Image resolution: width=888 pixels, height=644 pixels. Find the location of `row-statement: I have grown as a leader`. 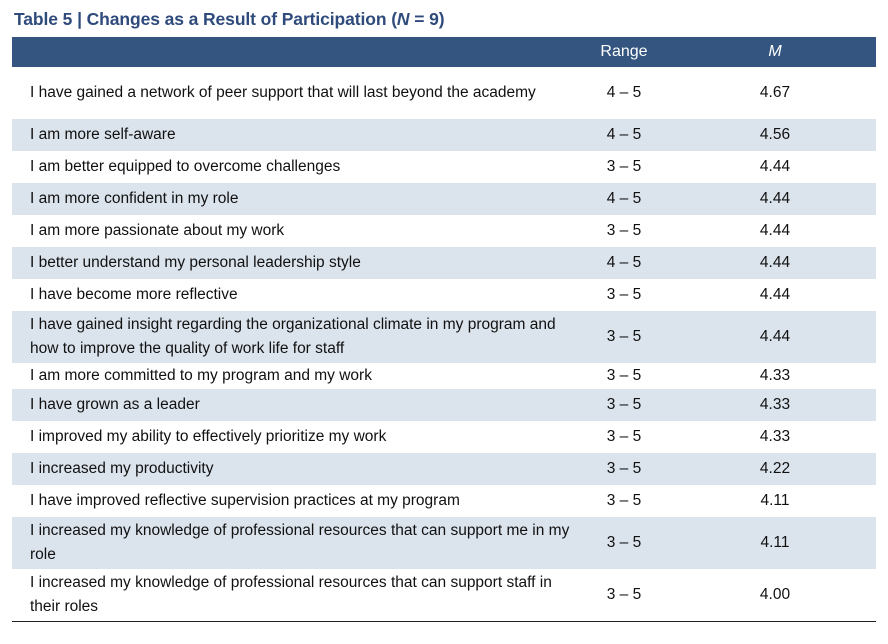

row-statement: I have grown as a leader is located at coordinates (115, 404).